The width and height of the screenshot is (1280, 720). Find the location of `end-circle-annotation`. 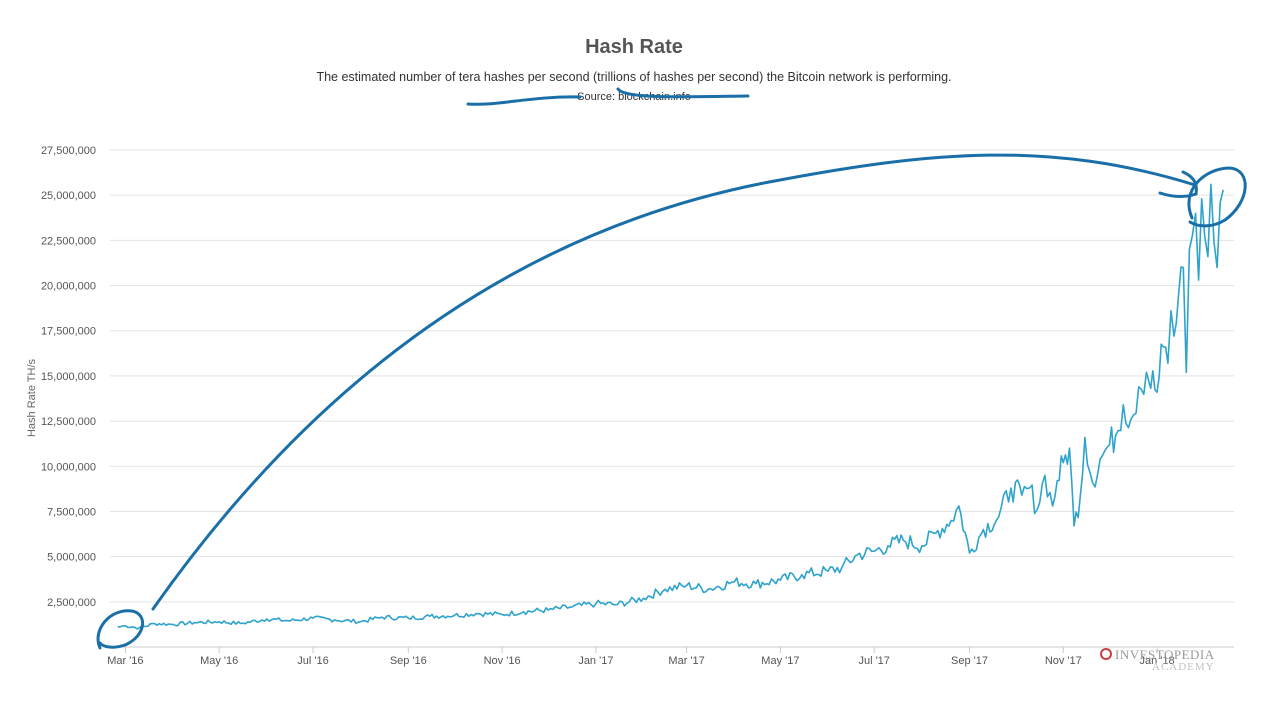

end-circle-annotation is located at coordinates (1217, 197).